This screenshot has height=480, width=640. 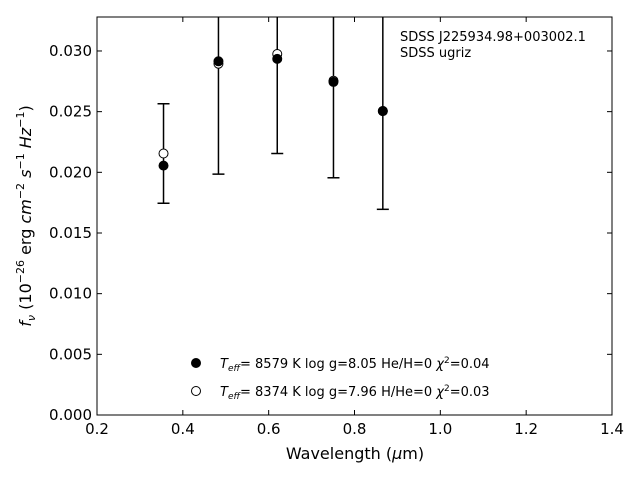 I want to click on legend-open-marker, so click(x=196, y=391).